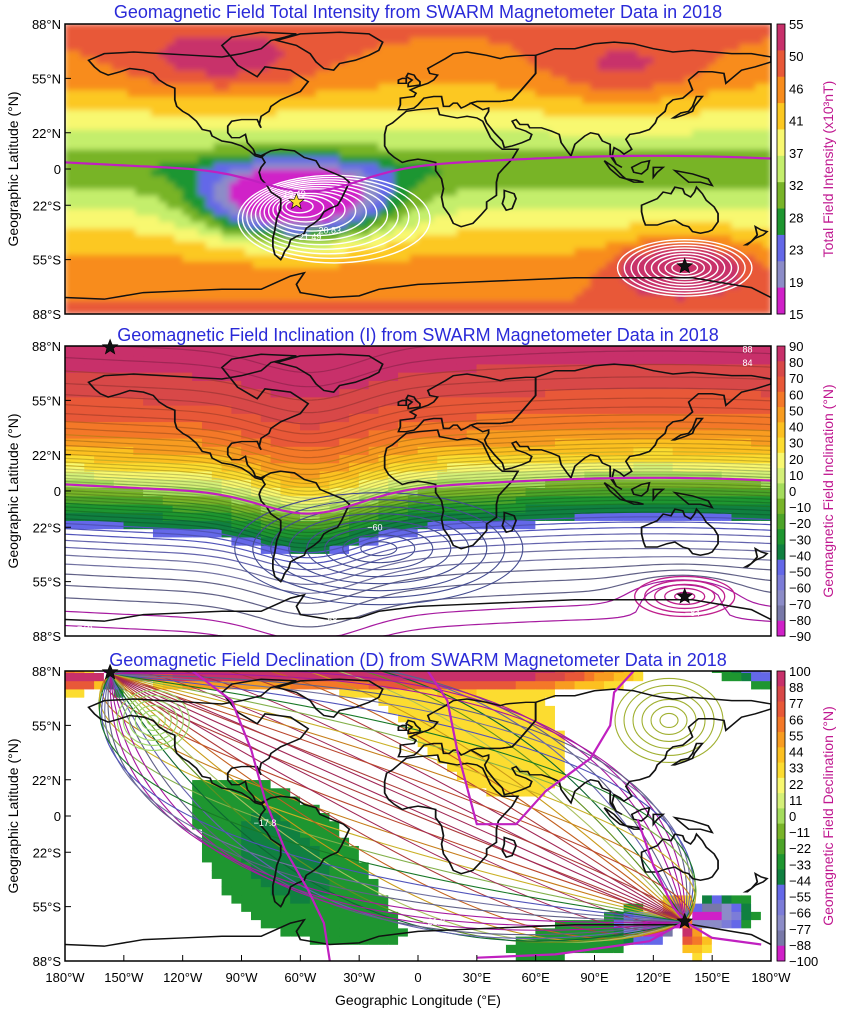 The height and width of the screenshot is (1012, 850). Describe the element at coordinates (306, 208) in the screenshot. I see `contour-line` at that location.